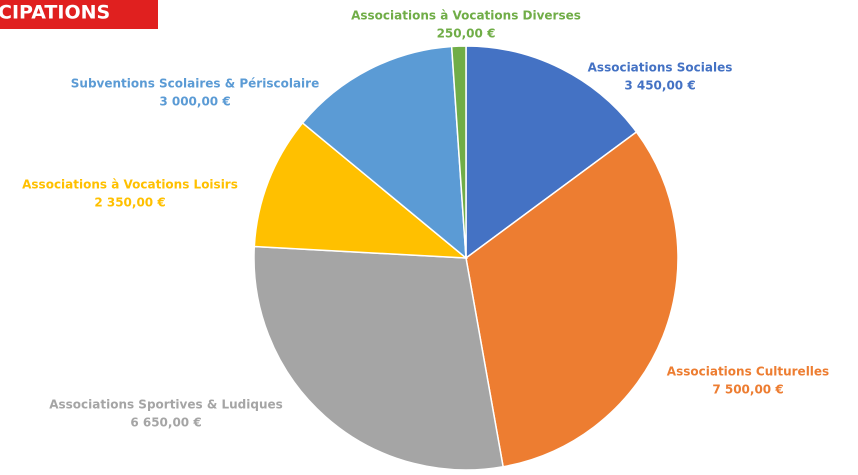  I want to click on slice-label: Associations Culturelles, so click(748, 372).